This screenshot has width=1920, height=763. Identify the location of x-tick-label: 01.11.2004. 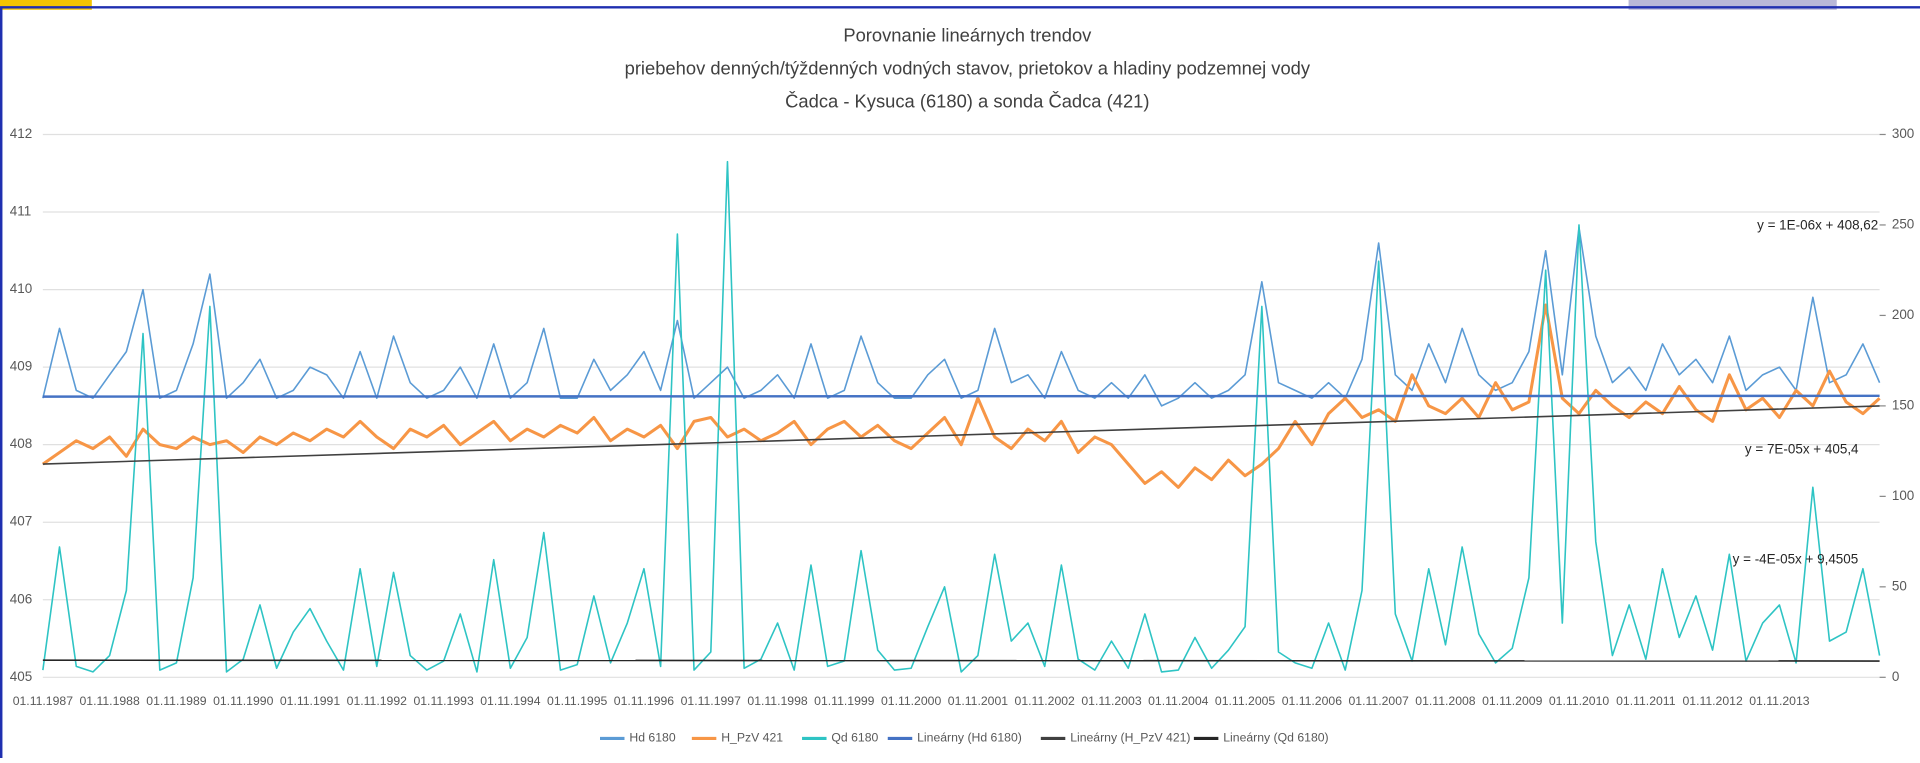
(1178, 701).